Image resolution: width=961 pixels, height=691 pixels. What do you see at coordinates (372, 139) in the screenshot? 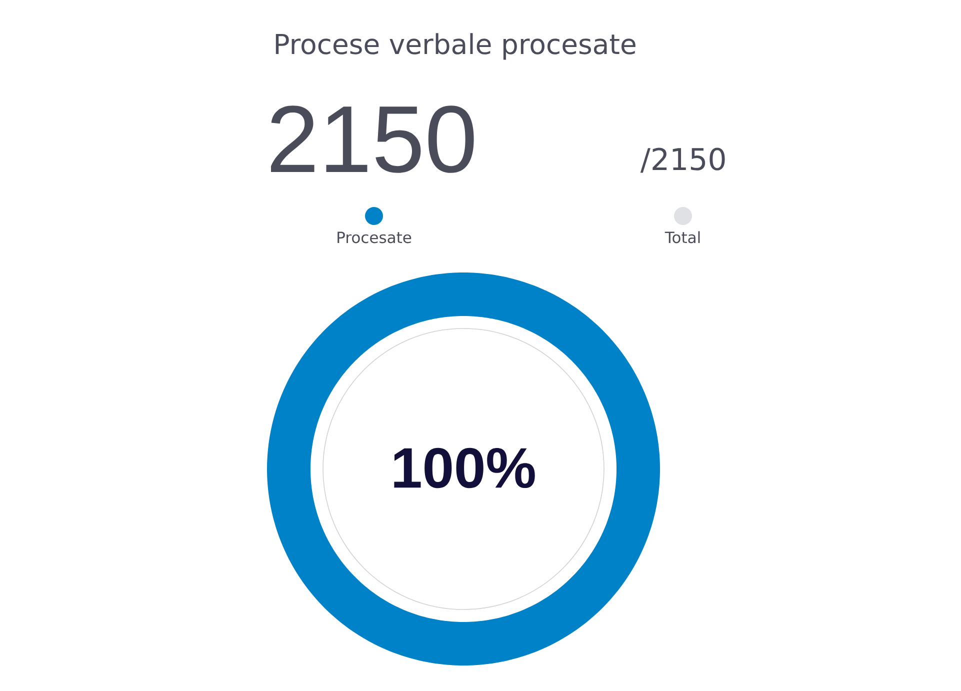
I see `text: 2150` at bounding box center [372, 139].